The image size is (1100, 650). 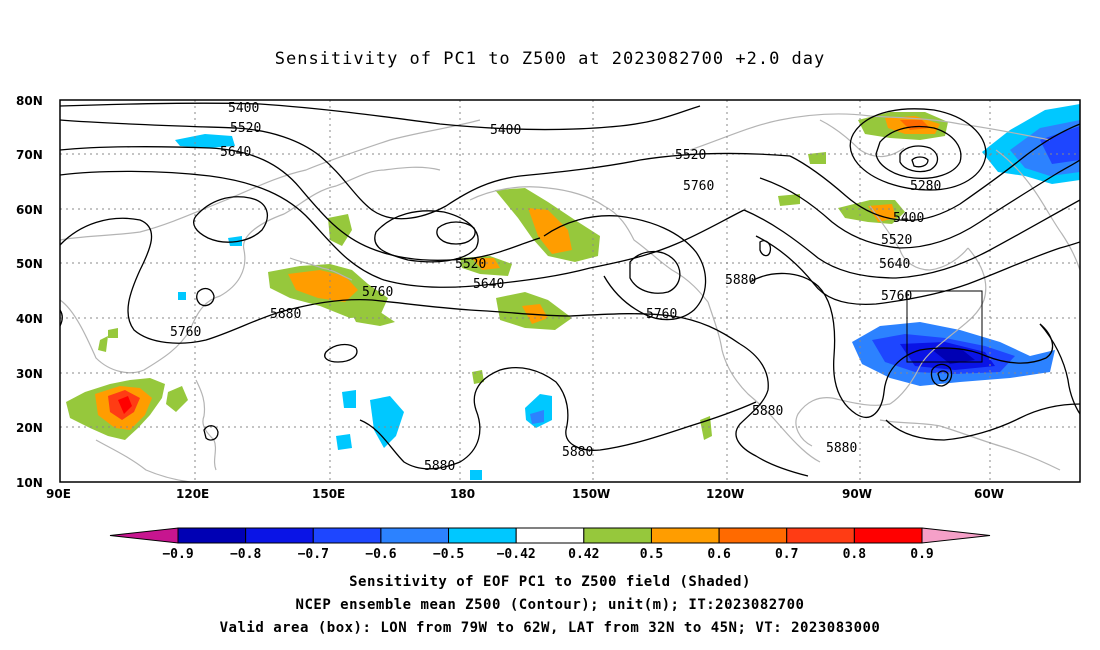 I want to click on coastline-hudson, so click(x=919, y=238).